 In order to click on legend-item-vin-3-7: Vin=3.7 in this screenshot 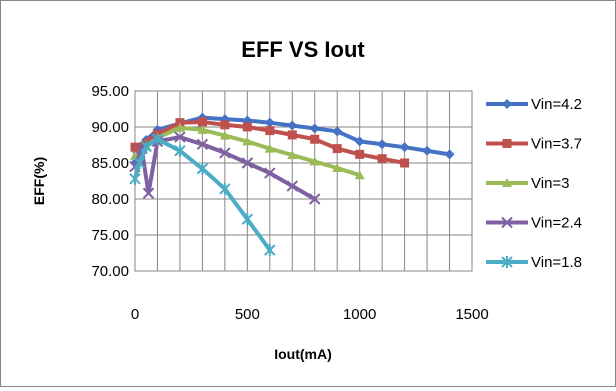, I will do `click(534, 144)`.